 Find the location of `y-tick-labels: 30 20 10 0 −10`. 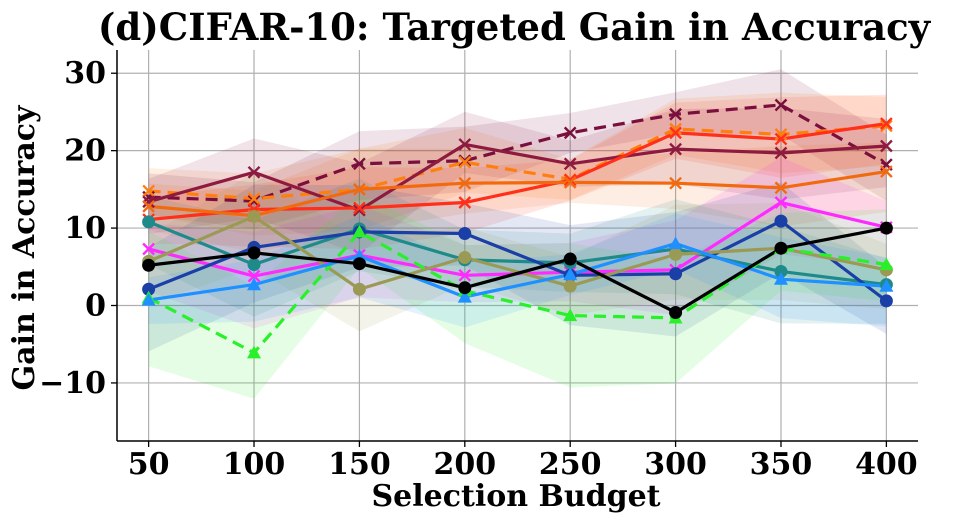

y-tick-labels: 30 20 10 0 −10 is located at coordinates (78, 228).